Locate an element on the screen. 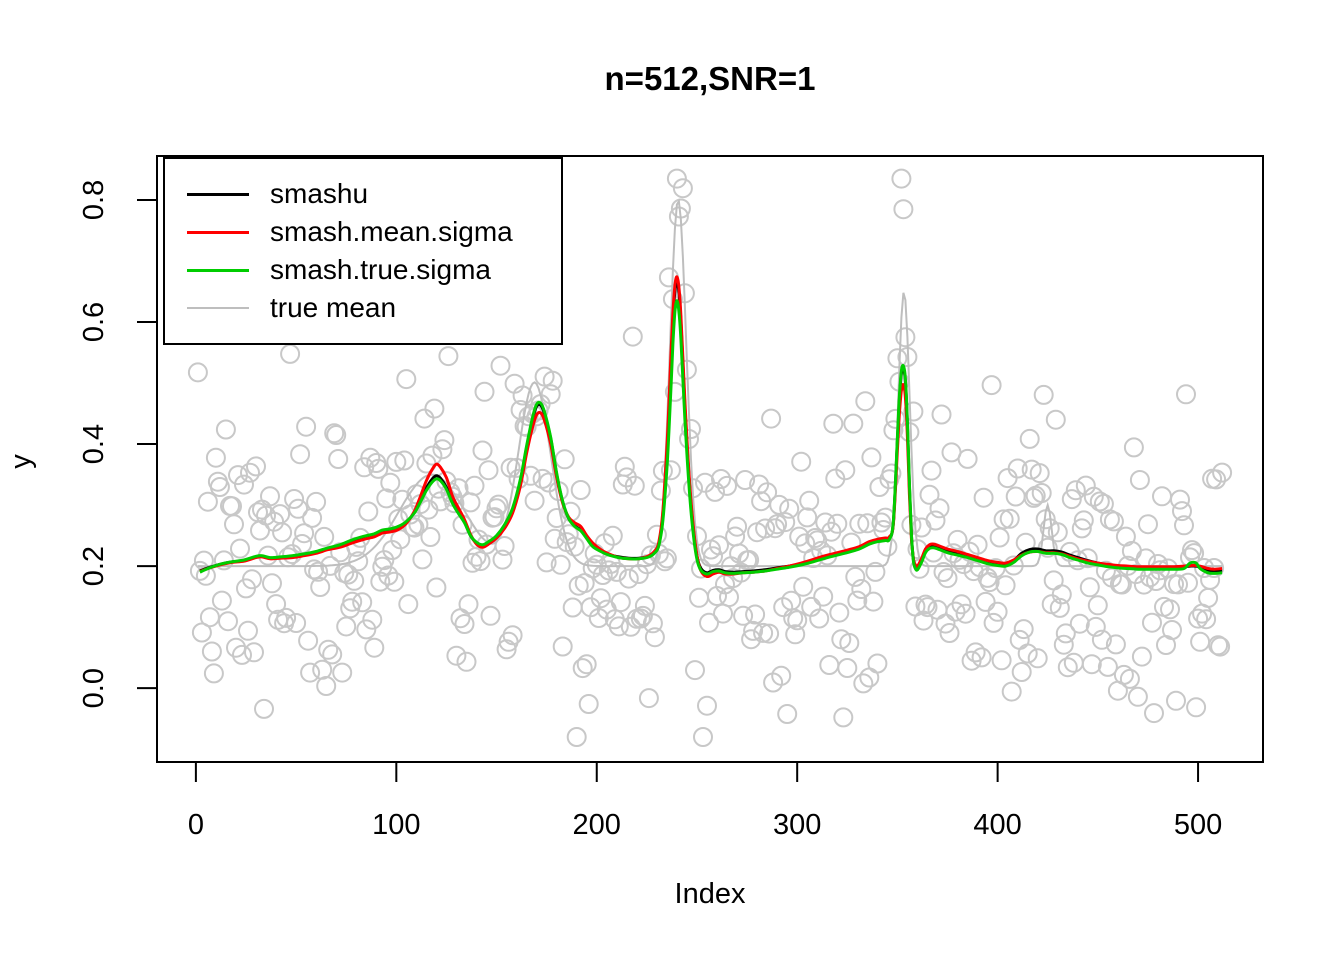  legend-item-smash-mean-sigma: smash.mean.sigma is located at coordinates (363, 232).